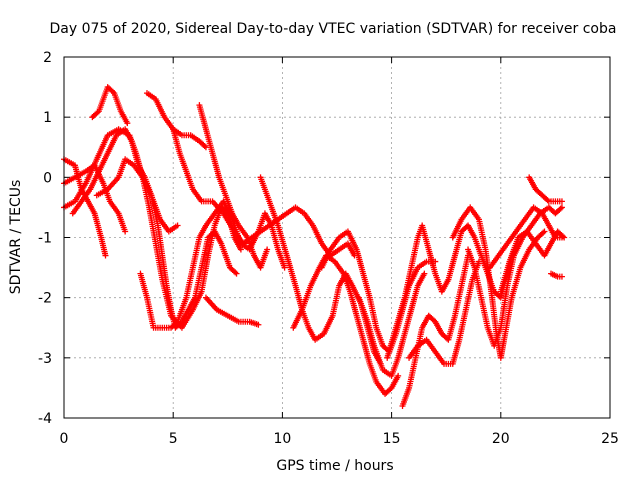 This screenshot has height=480, width=640. I want to click on x-tick-label: 25, so click(610, 439).